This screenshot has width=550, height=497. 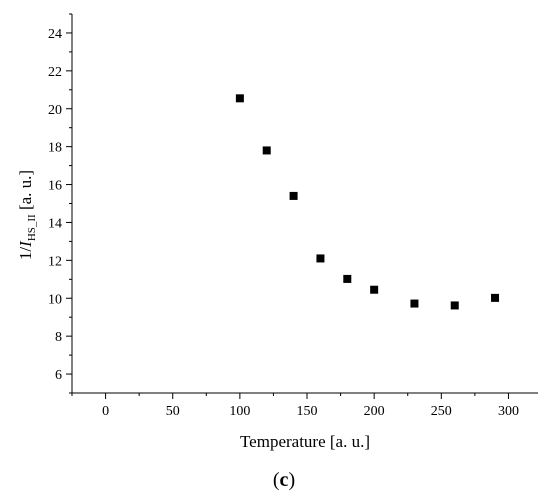 What do you see at coordinates (295, 406) in the screenshot?
I see `x-axis-ticks: 0 50 100 150 200 250 300` at bounding box center [295, 406].